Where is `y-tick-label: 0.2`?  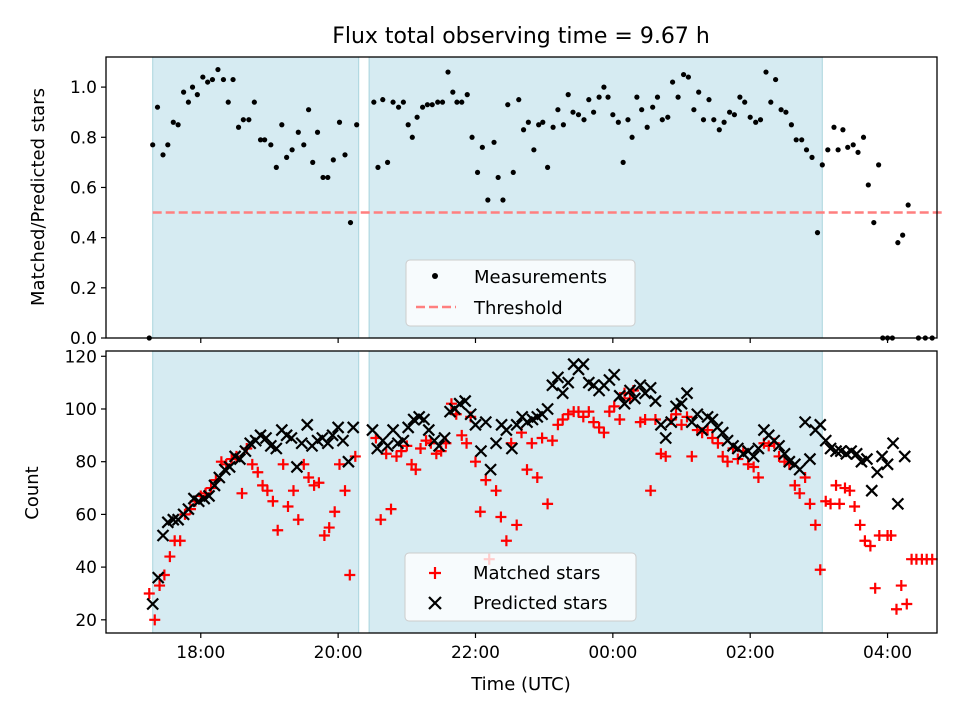 y-tick-label: 0.2 is located at coordinates (83, 289).